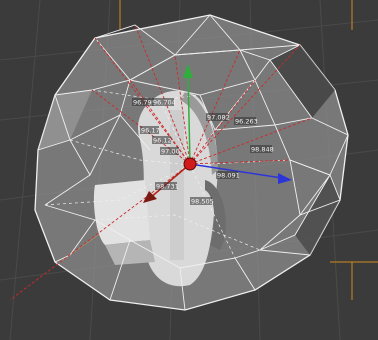 The image size is (378, 340). What do you see at coordinates (188, 71) in the screenshot?
I see `y-axis-handle` at bounding box center [188, 71].